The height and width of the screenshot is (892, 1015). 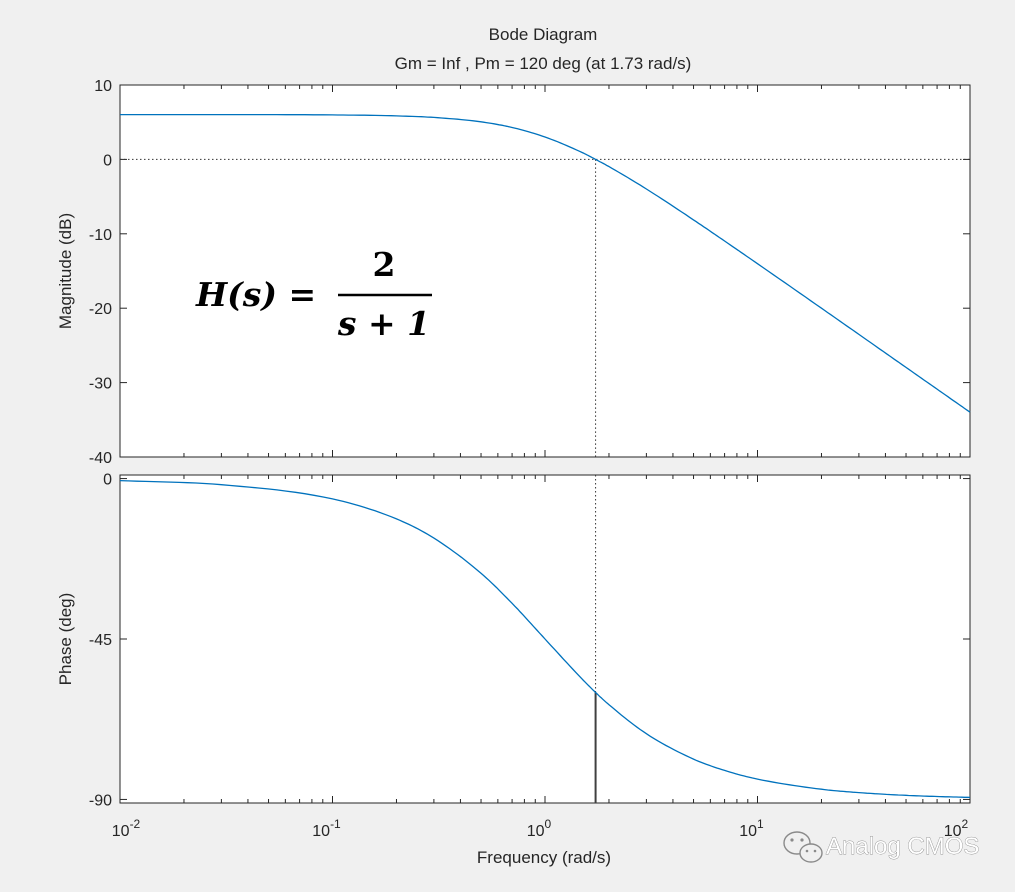 What do you see at coordinates (65, 639) in the screenshot?
I see `phase-ylabel: Phase (deg)` at bounding box center [65, 639].